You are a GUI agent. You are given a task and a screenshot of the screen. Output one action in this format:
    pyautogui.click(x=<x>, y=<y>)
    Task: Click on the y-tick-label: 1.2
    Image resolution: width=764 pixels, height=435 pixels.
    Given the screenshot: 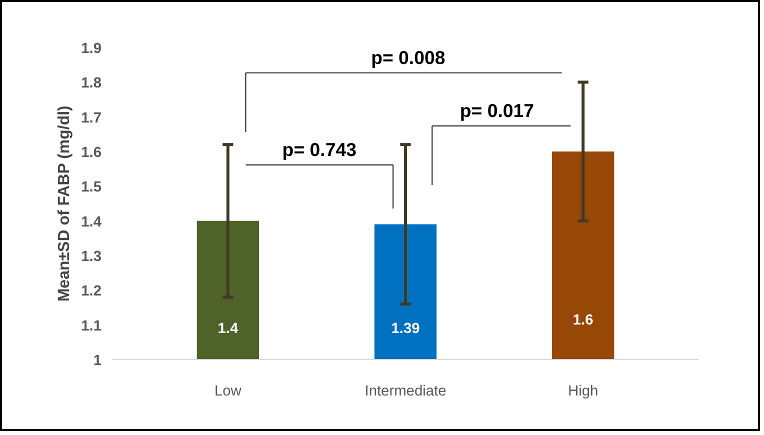 What is the action you would take?
    pyautogui.click(x=91, y=292)
    